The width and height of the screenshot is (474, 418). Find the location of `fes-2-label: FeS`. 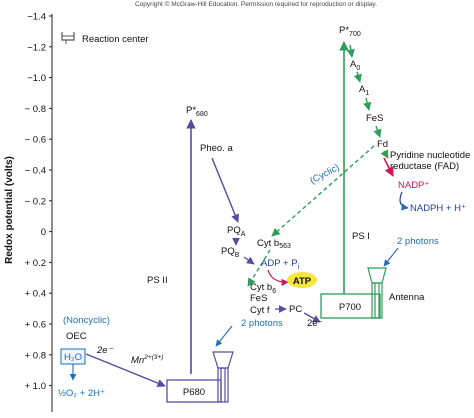

fes-2-label: FeS is located at coordinates (374, 118).